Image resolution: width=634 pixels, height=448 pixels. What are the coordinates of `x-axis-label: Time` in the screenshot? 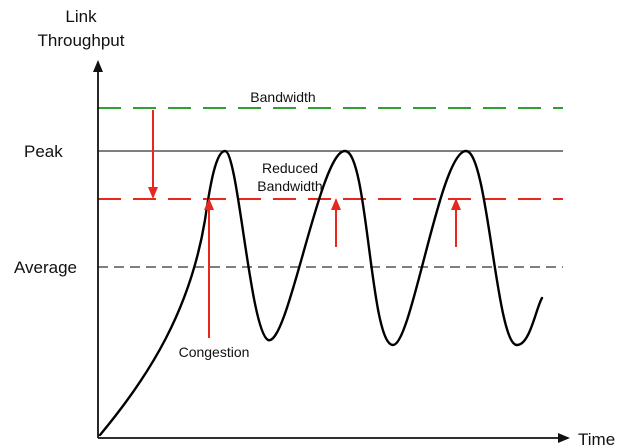 It's located at (596, 439).